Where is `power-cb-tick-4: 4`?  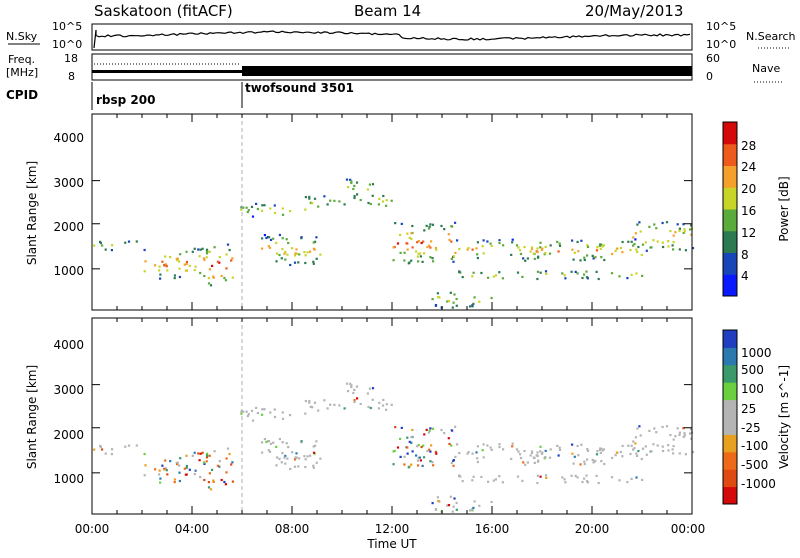
power-cb-tick-4: 4 is located at coordinates (745, 276).